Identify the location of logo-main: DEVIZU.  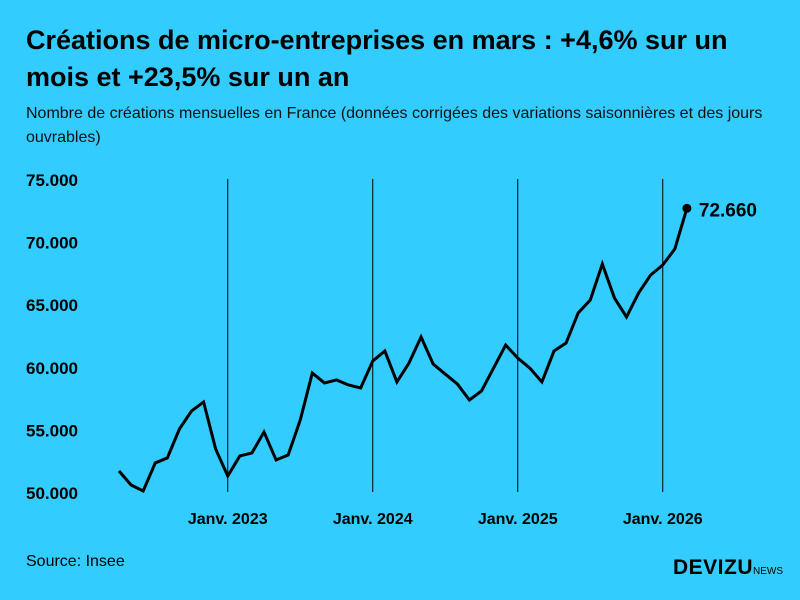
(713, 567).